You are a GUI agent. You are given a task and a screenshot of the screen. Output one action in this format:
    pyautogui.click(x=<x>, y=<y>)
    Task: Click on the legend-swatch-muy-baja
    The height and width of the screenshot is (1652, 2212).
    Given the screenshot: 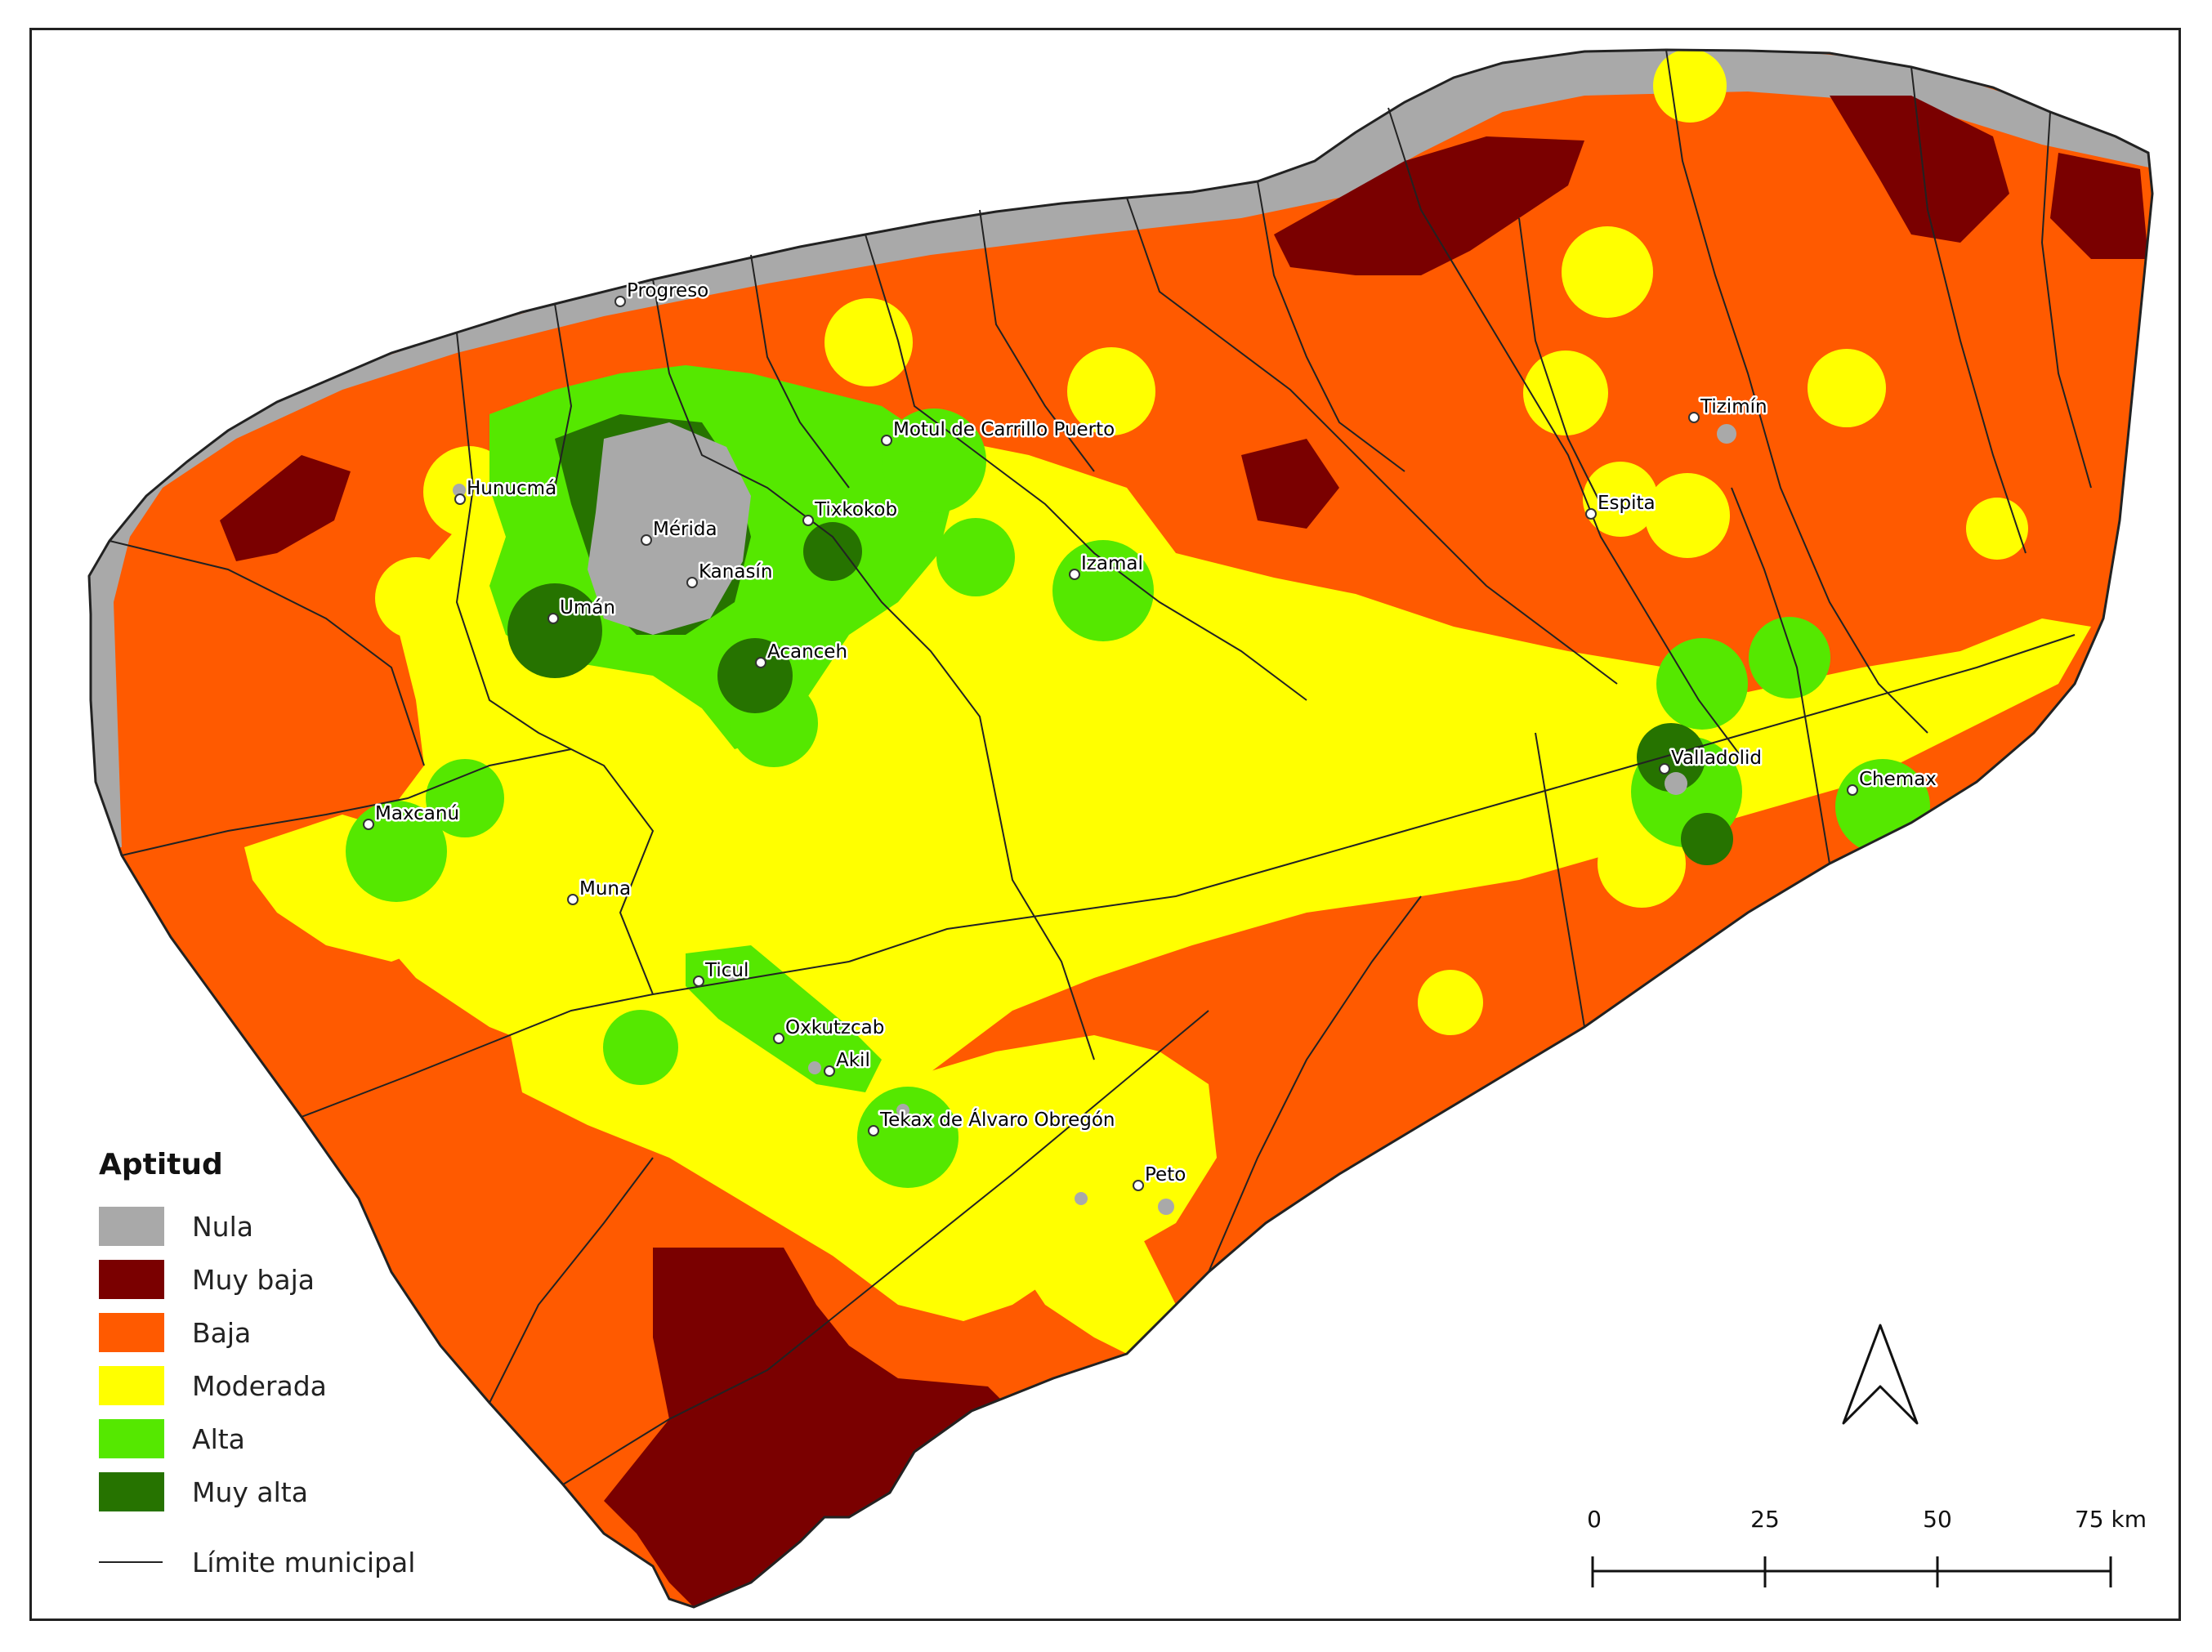 What is the action you would take?
    pyautogui.click(x=131, y=1279)
    